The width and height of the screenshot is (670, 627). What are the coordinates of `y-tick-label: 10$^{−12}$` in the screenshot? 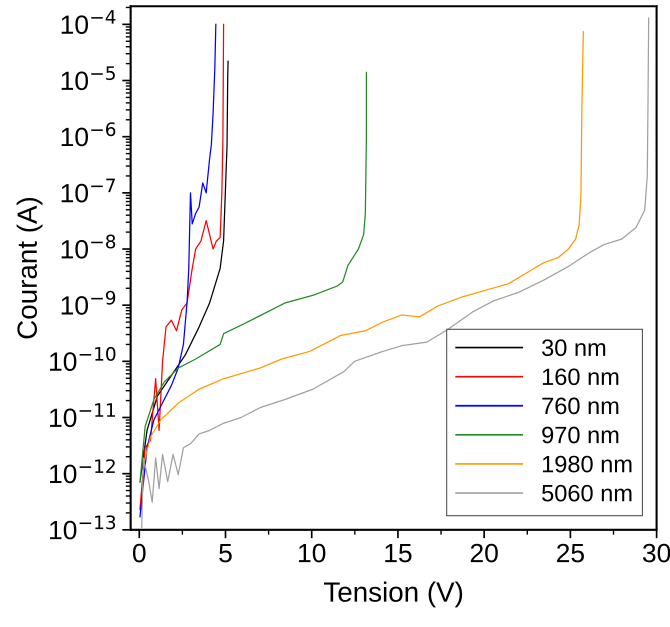 It's located at (82, 471).